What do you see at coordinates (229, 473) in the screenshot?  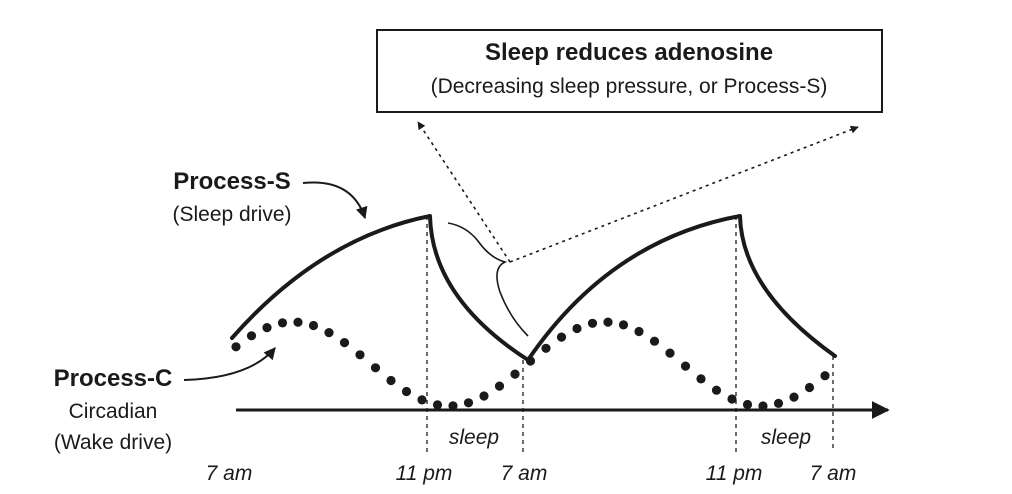 I see `time-label-1: 7 am` at bounding box center [229, 473].